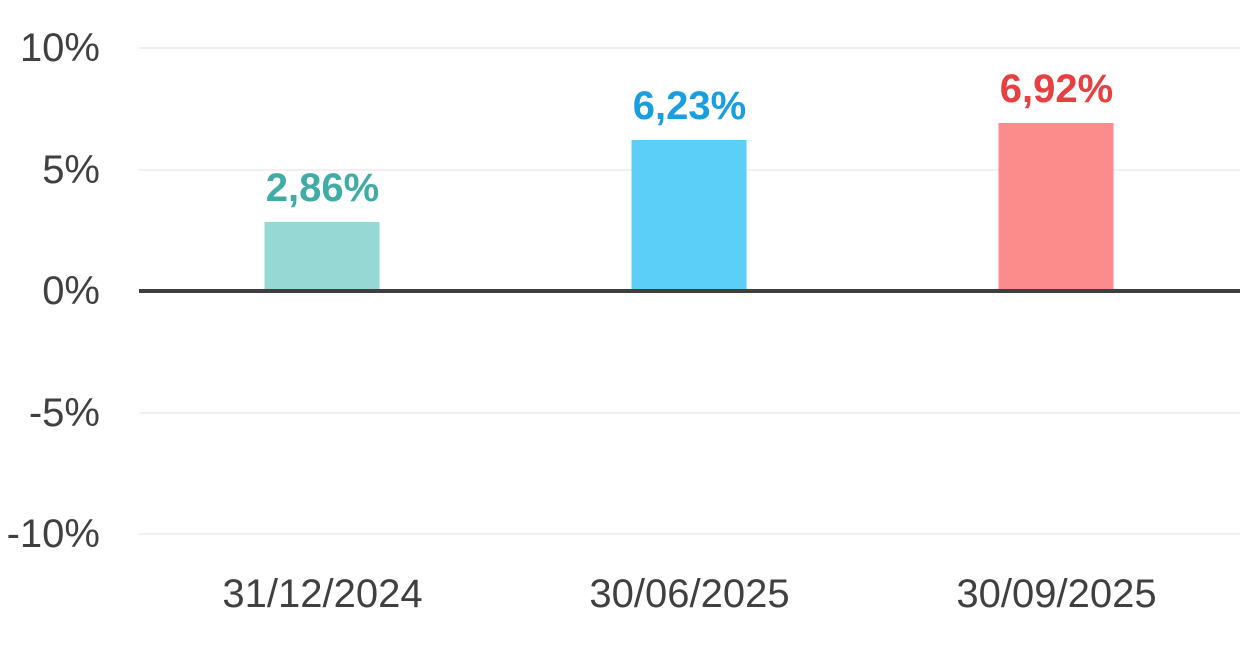 This screenshot has width=1256, height=658. What do you see at coordinates (322, 594) in the screenshot?
I see `x-axis-tick-label: 31/12/2024` at bounding box center [322, 594].